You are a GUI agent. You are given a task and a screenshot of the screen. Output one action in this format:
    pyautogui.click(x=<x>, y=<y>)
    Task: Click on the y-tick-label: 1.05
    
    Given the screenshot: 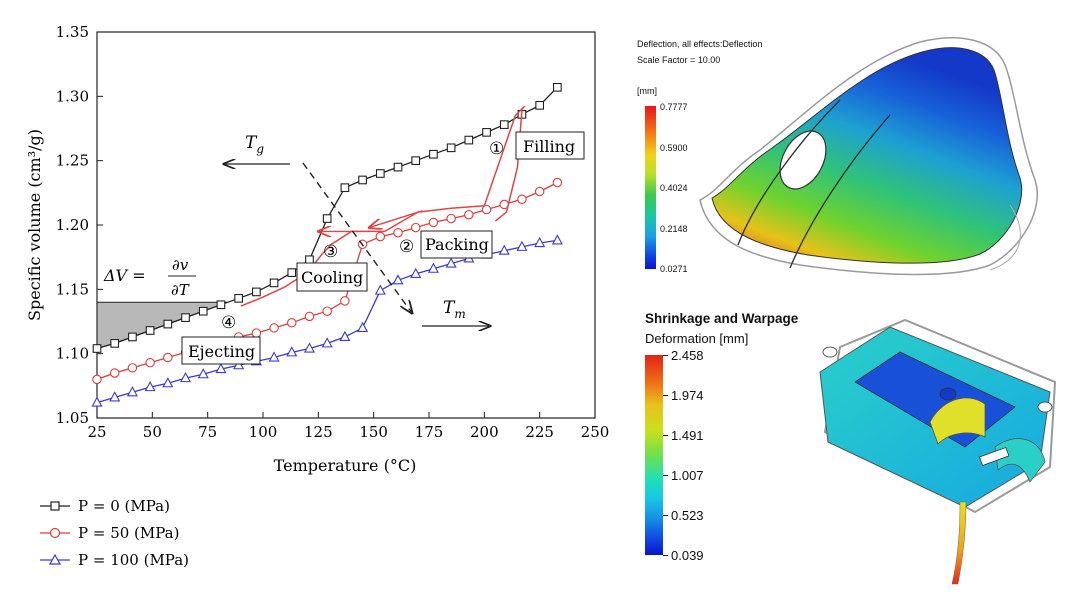 What is the action you would take?
    pyautogui.click(x=72, y=418)
    